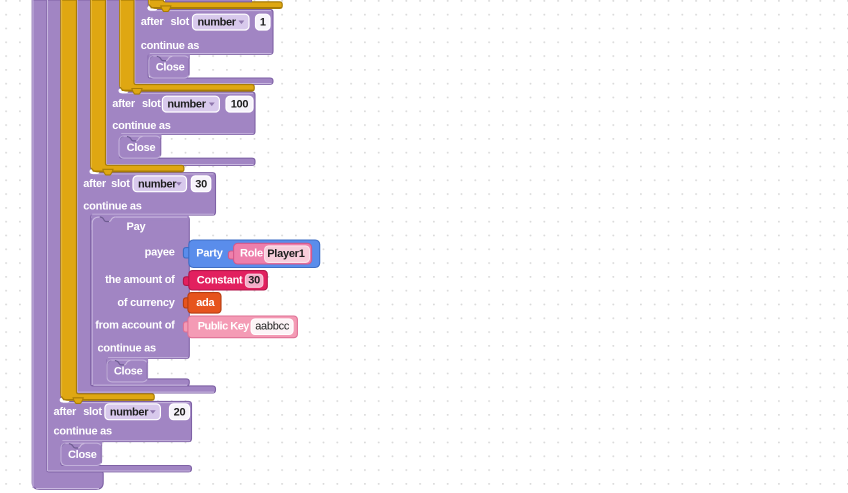  I want to click on svg-text: aabbcc, so click(272, 327).